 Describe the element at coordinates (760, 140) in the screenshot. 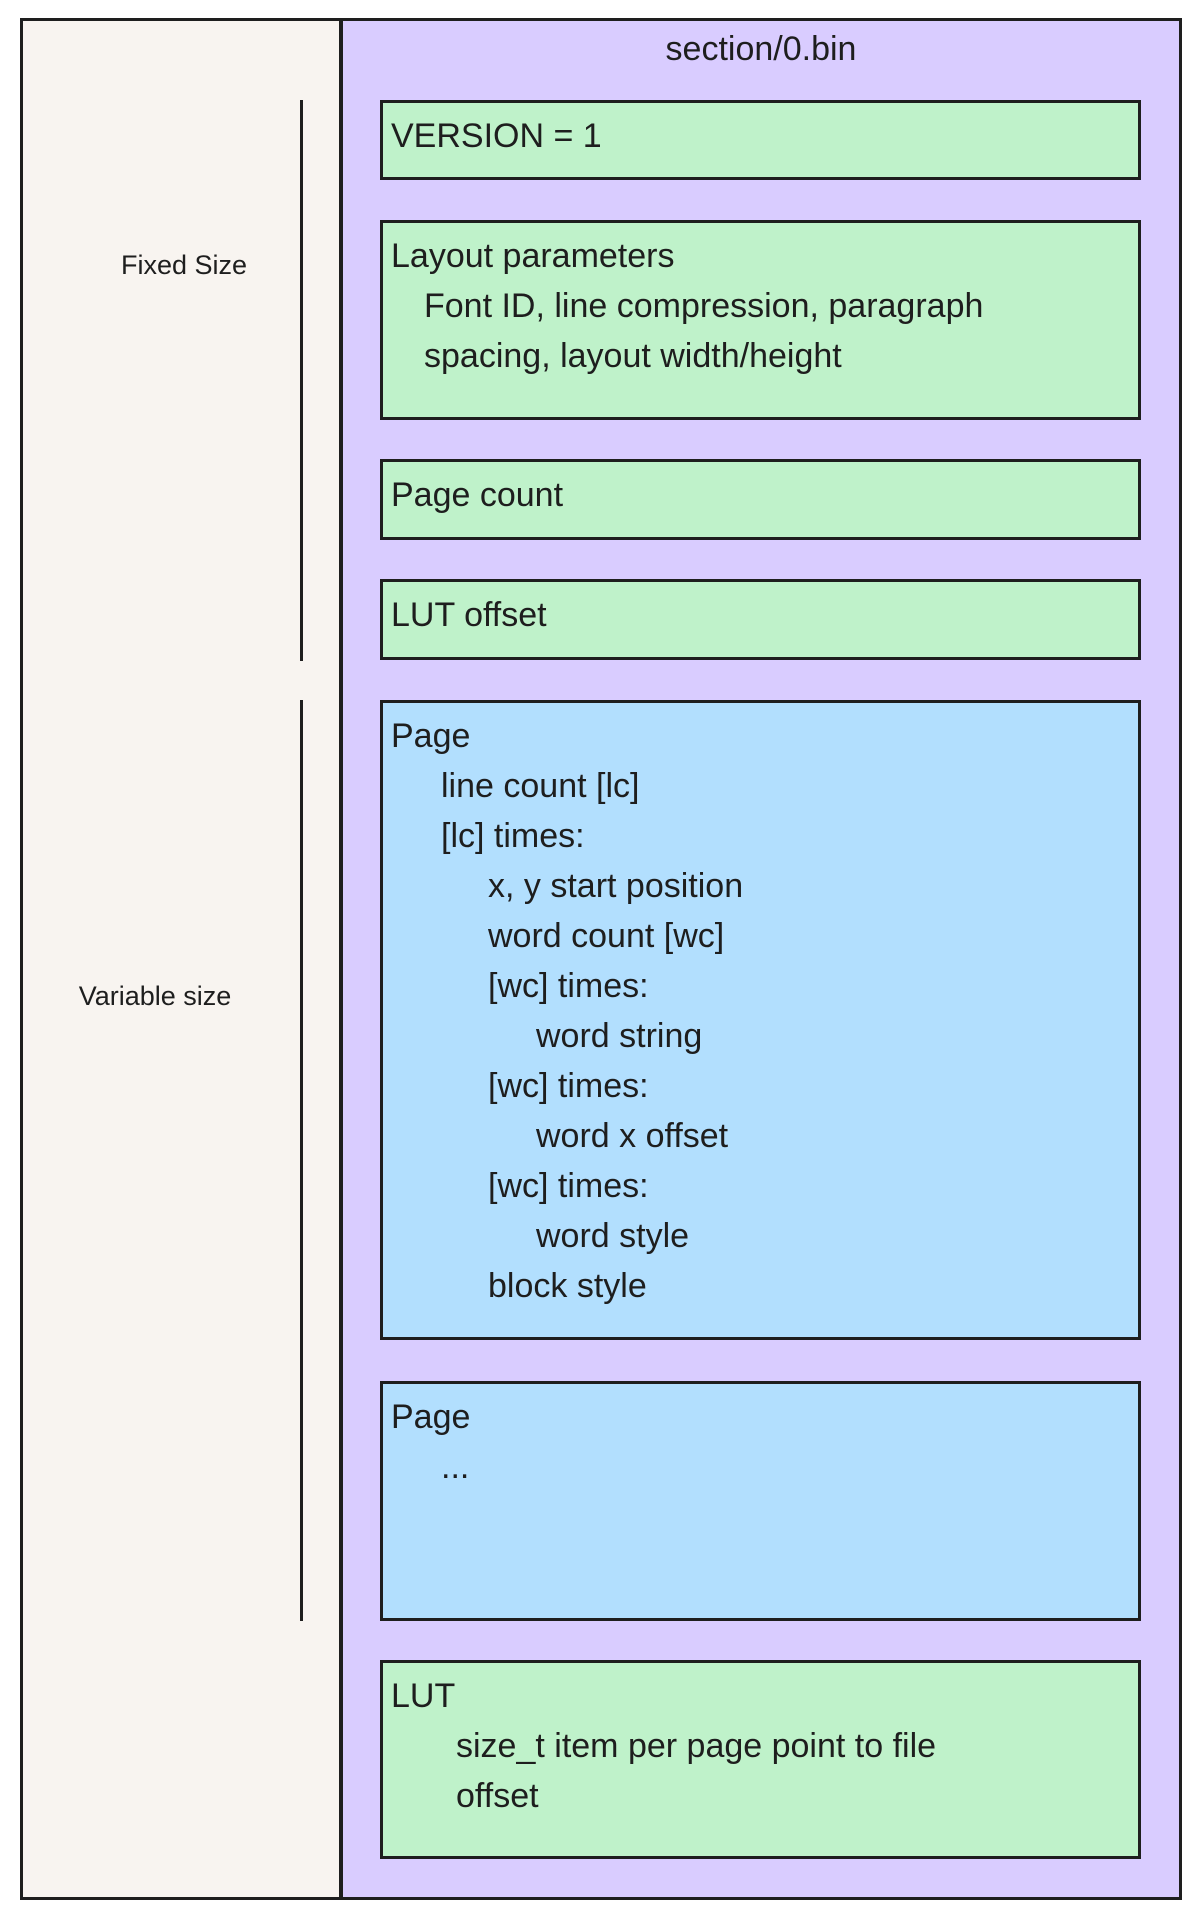

I see `version-block: VERSION = 1` at that location.